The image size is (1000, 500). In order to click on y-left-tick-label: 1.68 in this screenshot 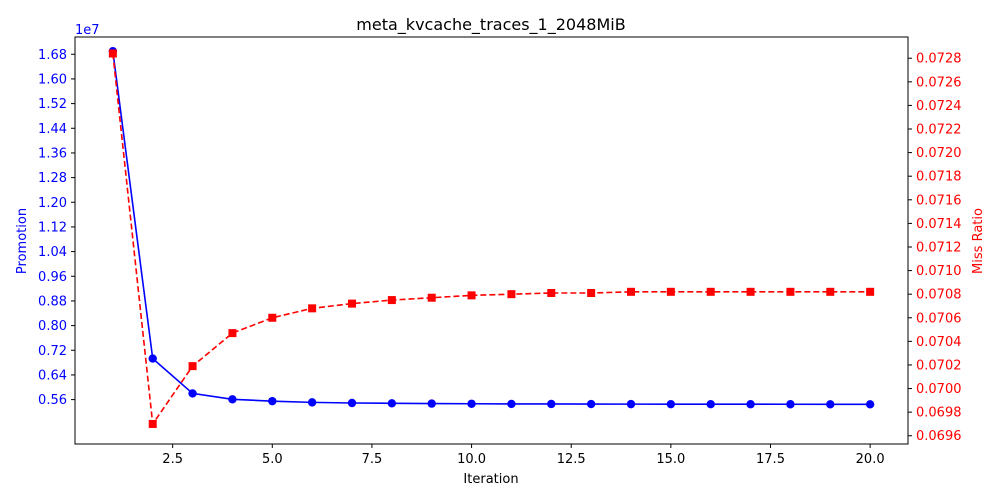, I will do `click(52, 55)`.